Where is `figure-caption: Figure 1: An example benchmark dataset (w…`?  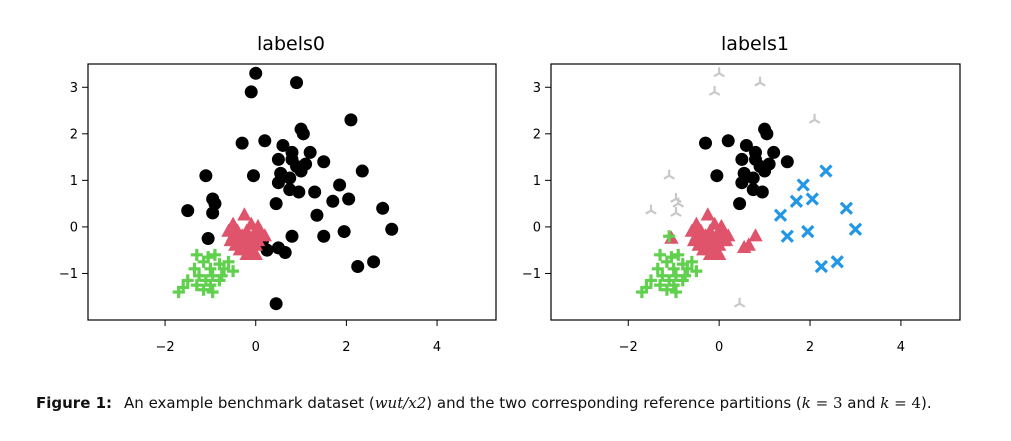
figure-caption: Figure 1: An example benchmark dataset (w… is located at coordinates (516, 403).